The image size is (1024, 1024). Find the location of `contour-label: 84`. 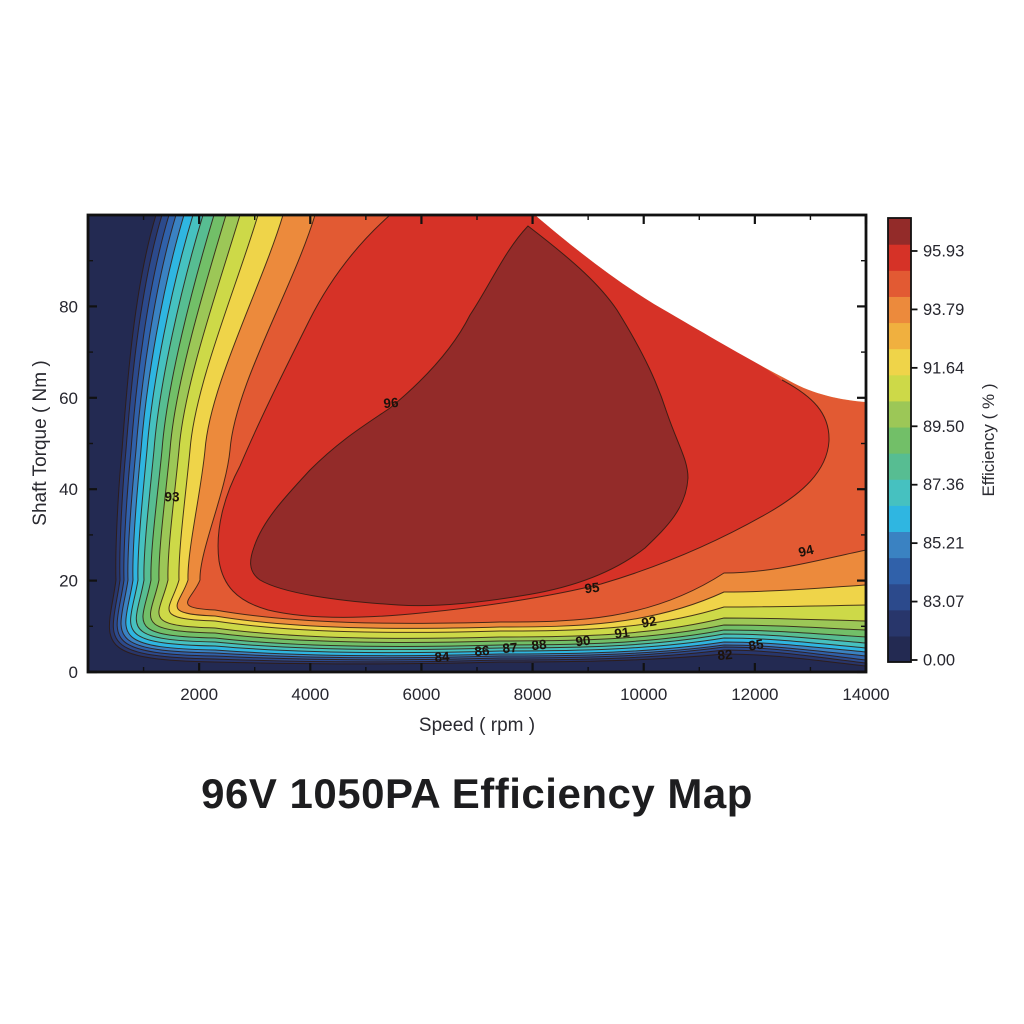

contour-label: 84 is located at coordinates (442, 657).